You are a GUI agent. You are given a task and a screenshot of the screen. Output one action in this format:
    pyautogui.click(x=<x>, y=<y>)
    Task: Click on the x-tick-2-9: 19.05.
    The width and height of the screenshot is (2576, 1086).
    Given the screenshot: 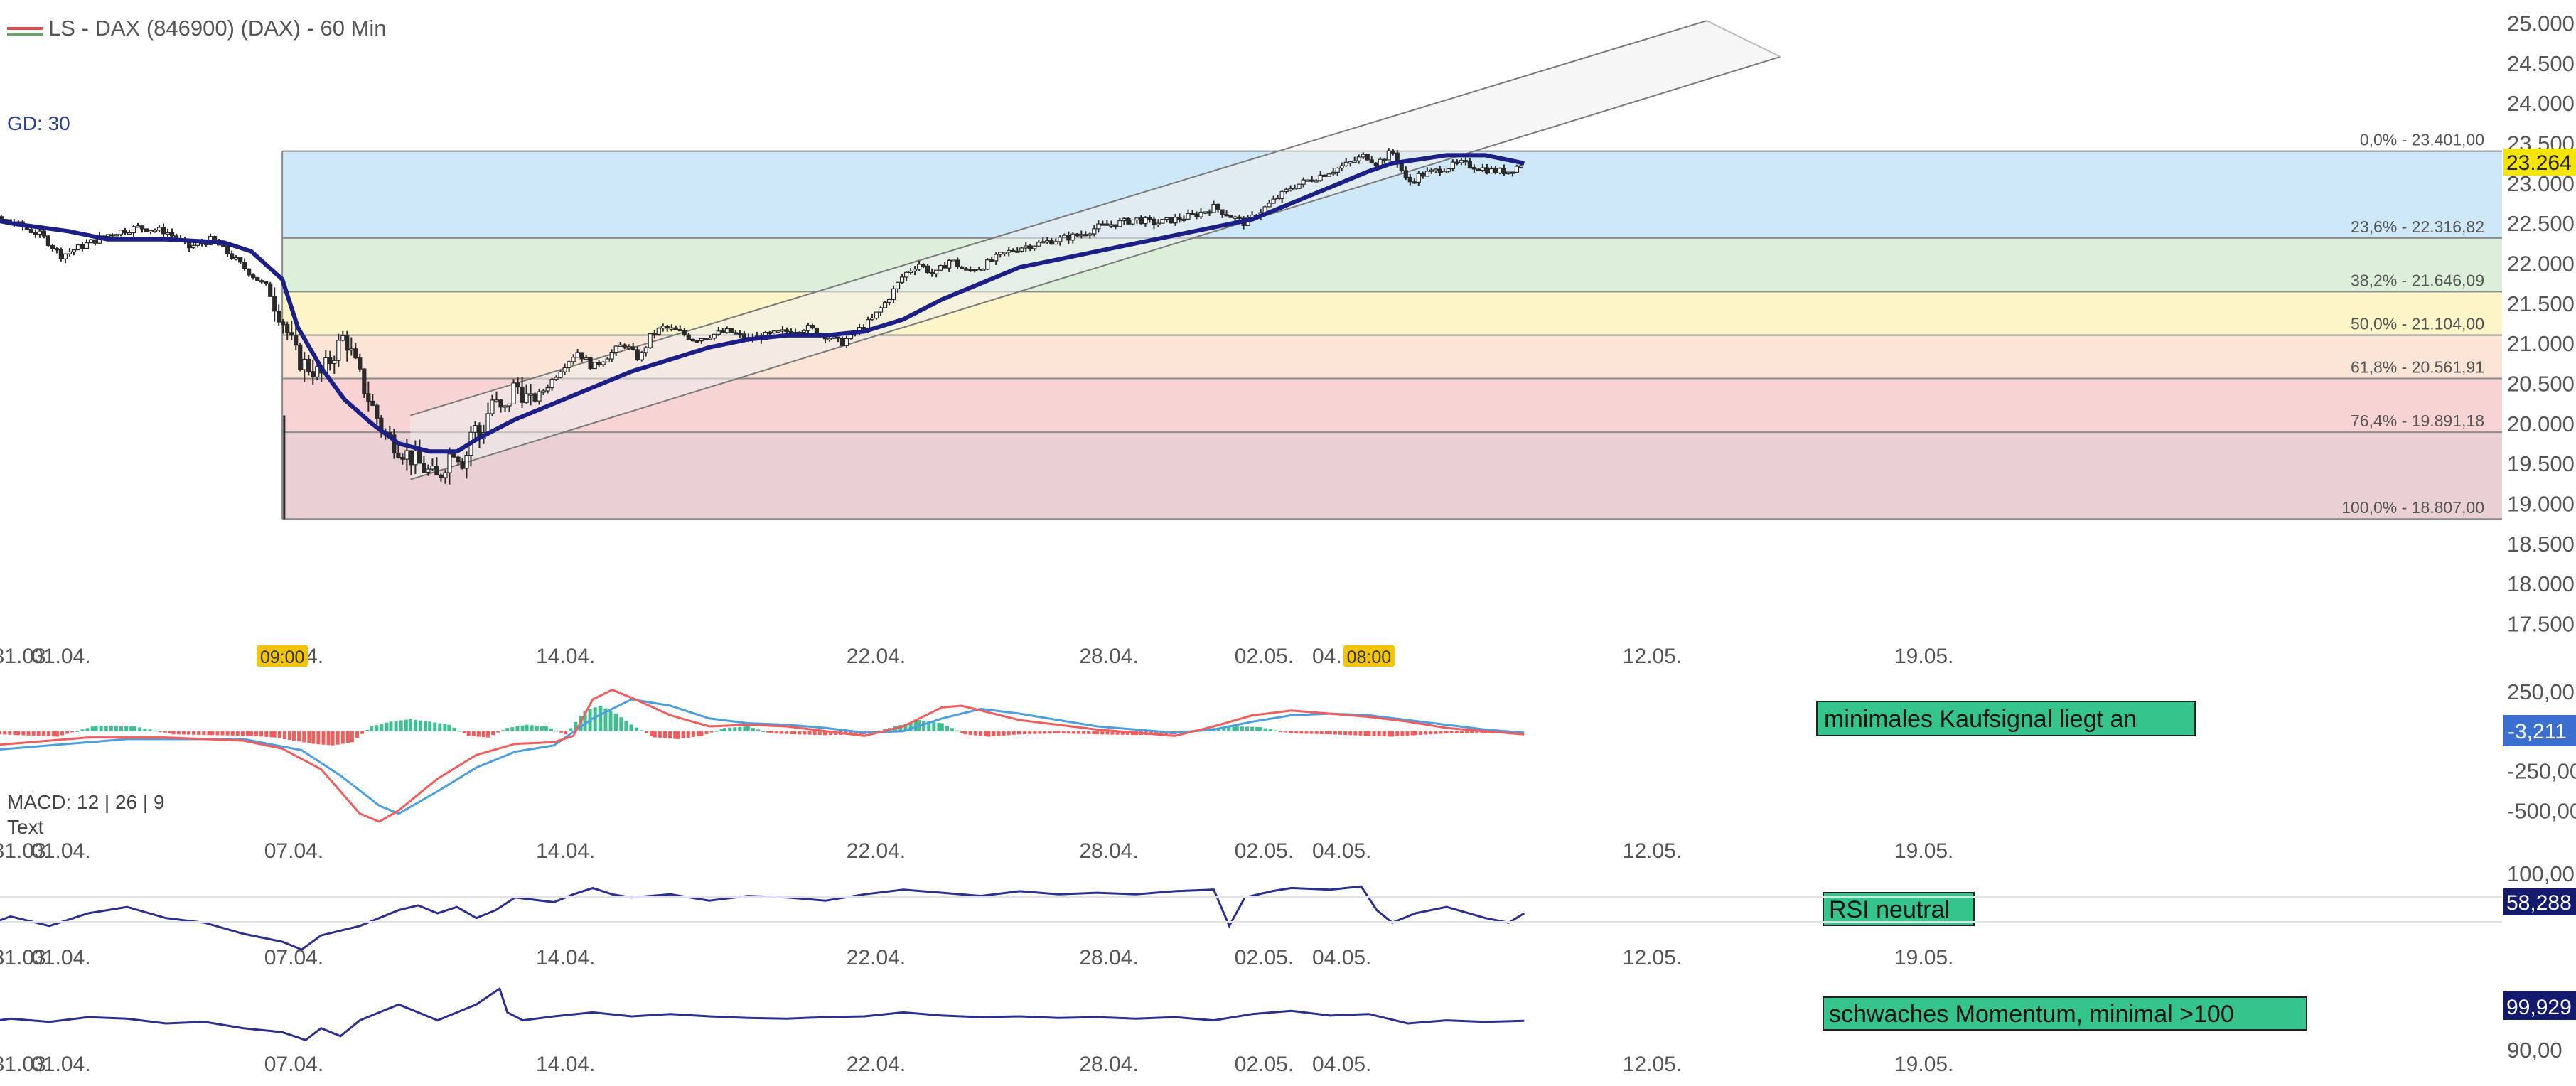 What is the action you would take?
    pyautogui.click(x=1923, y=957)
    